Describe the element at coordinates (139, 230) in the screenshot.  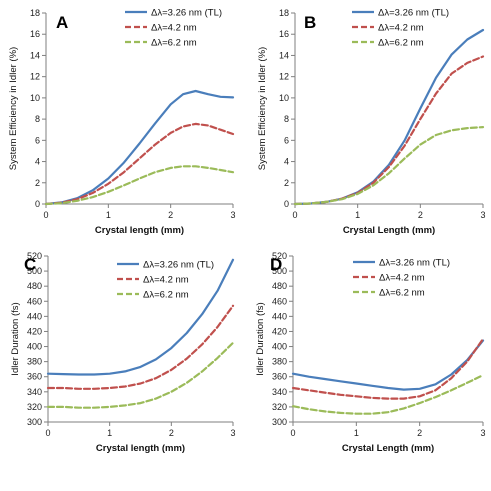
I see `panel-a-x-axis-title: Crystal length (mm)` at that location.